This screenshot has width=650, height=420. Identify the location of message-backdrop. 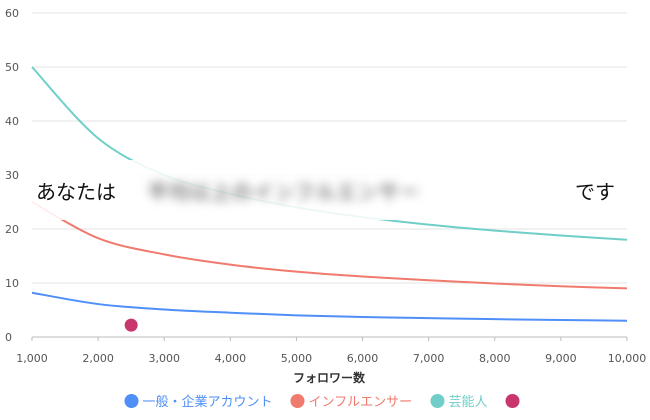
(330, 190).